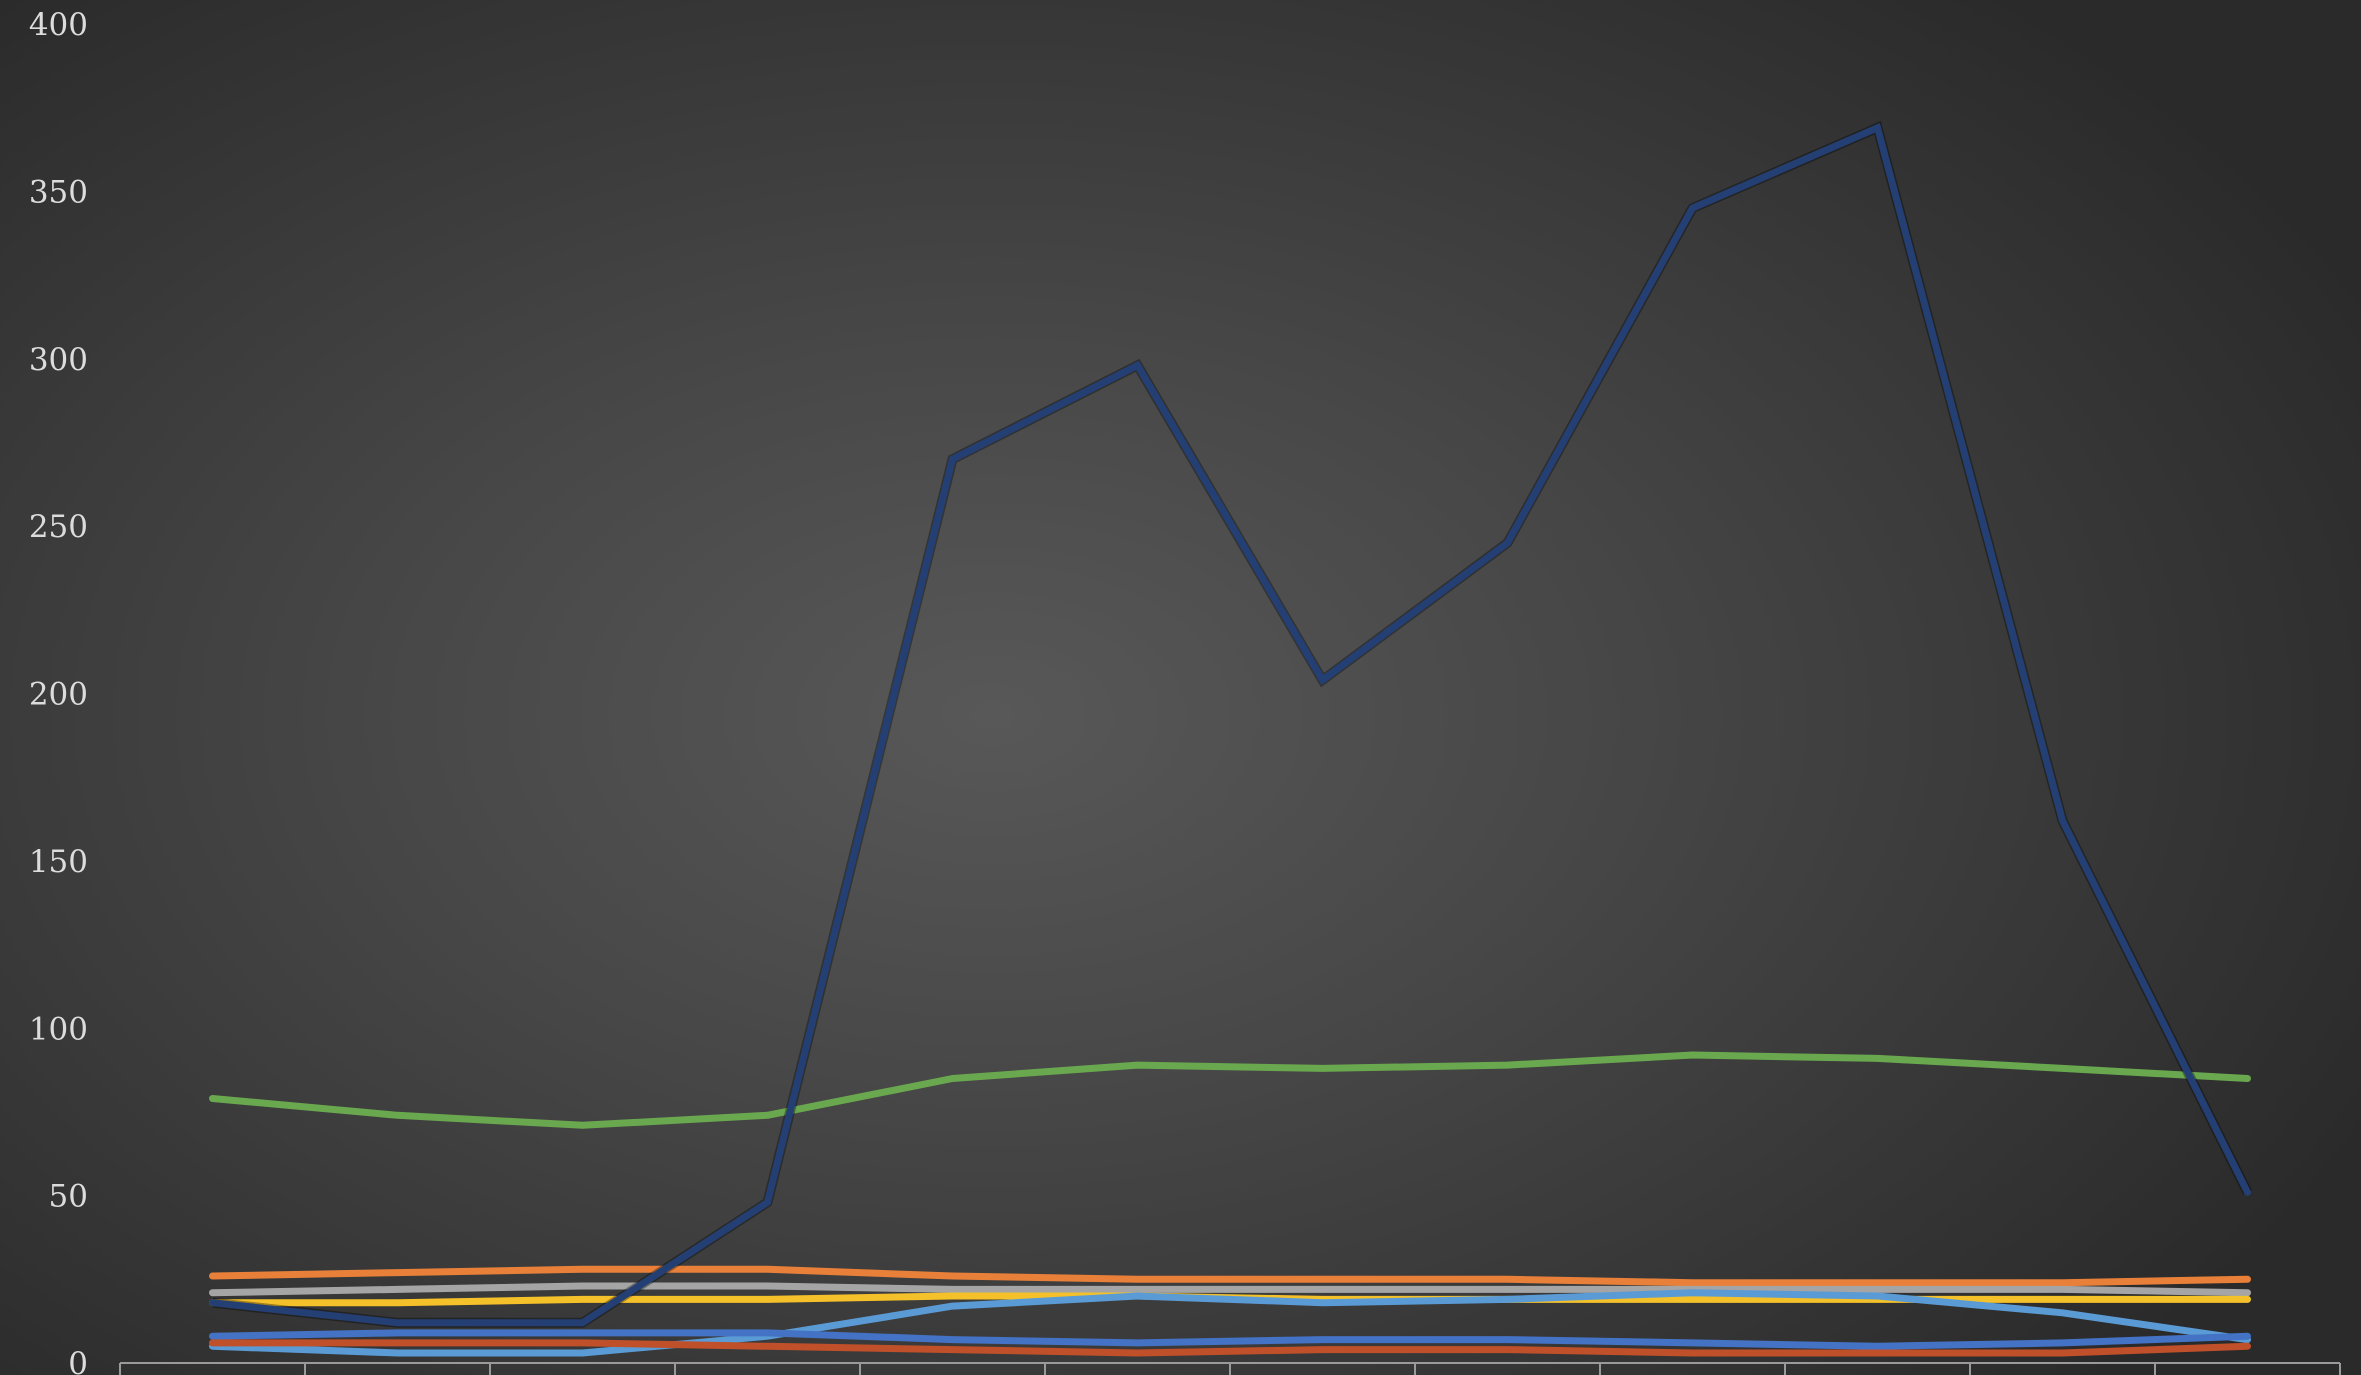 This screenshot has height=1375, width=2361. I want to click on y-tick-label: 400, so click(58, 25).